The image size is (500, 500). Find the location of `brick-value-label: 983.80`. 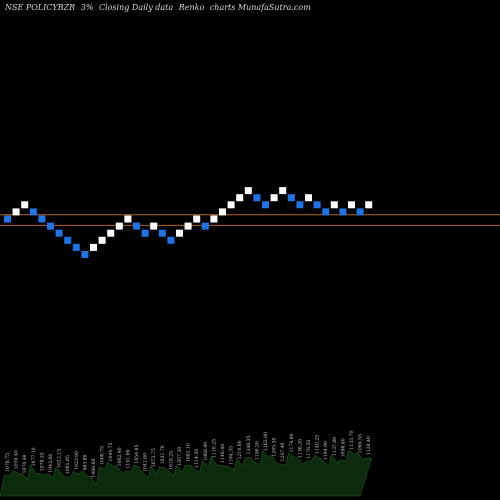

brick-value-label: 983.80 is located at coordinates (85, 462).